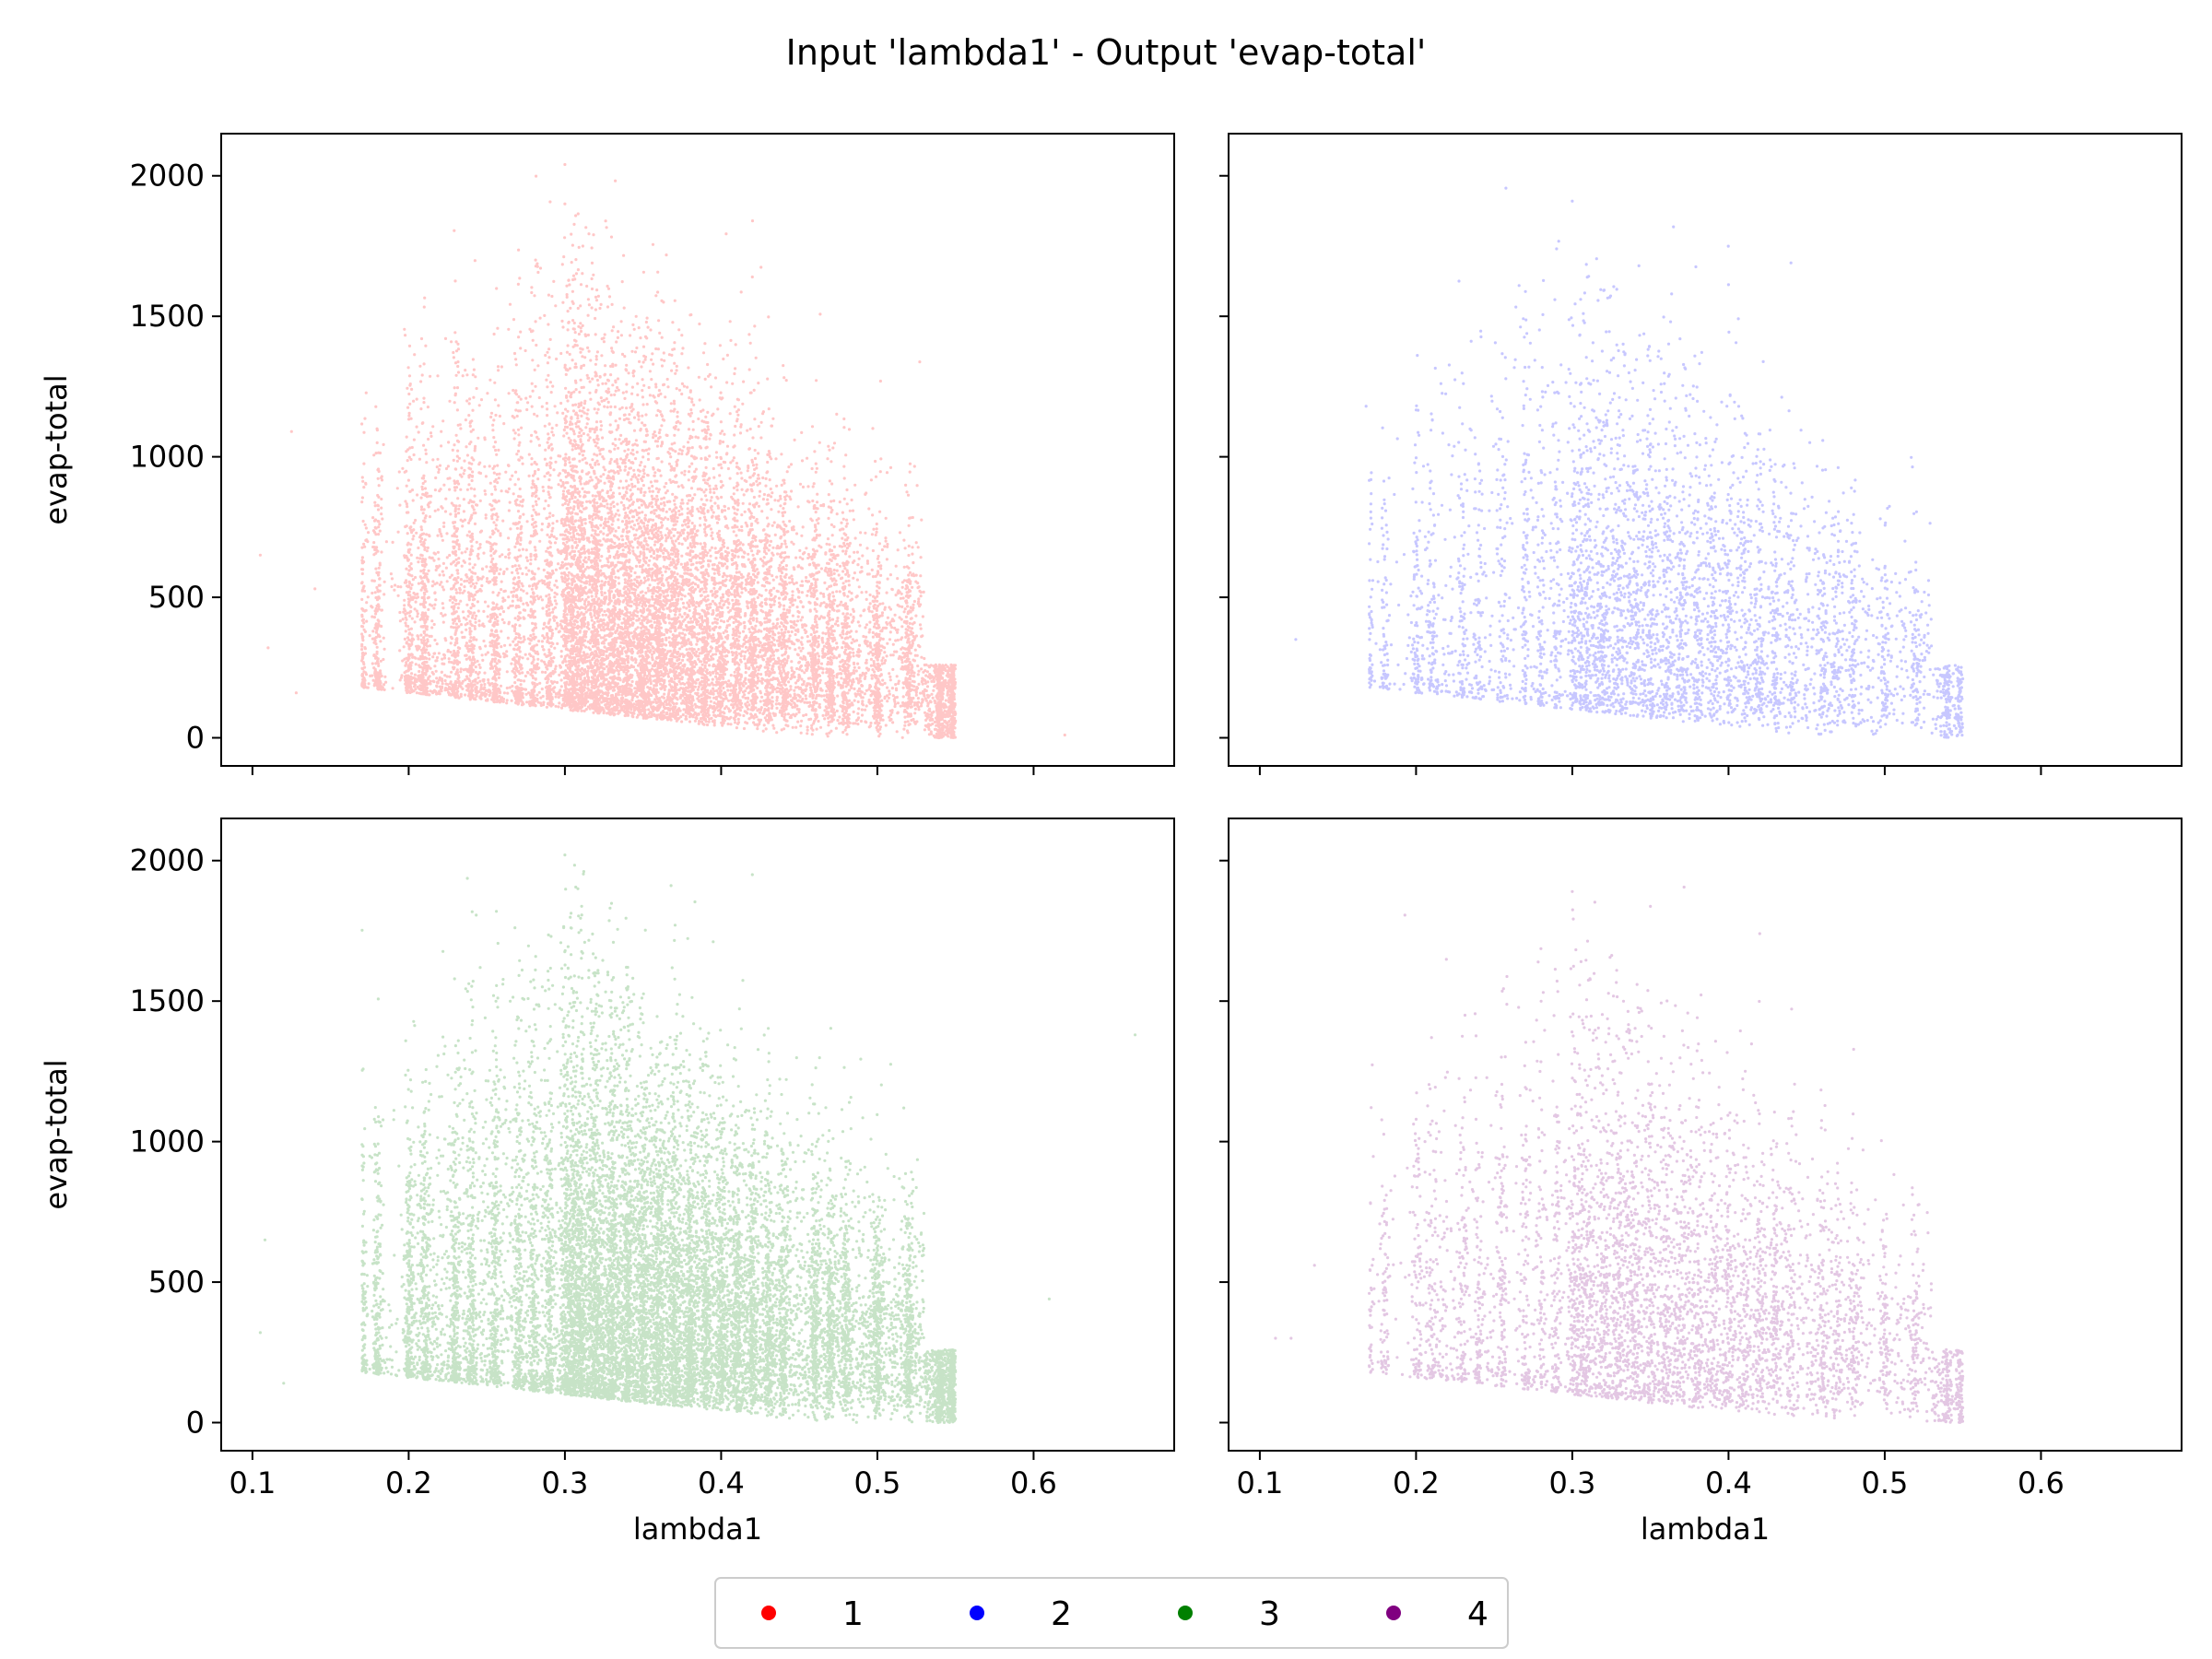 The height and width of the screenshot is (1659, 2212). I want to click on figure-title: Input 'lambda1' - Output 'evap-total', so click(1106, 52).